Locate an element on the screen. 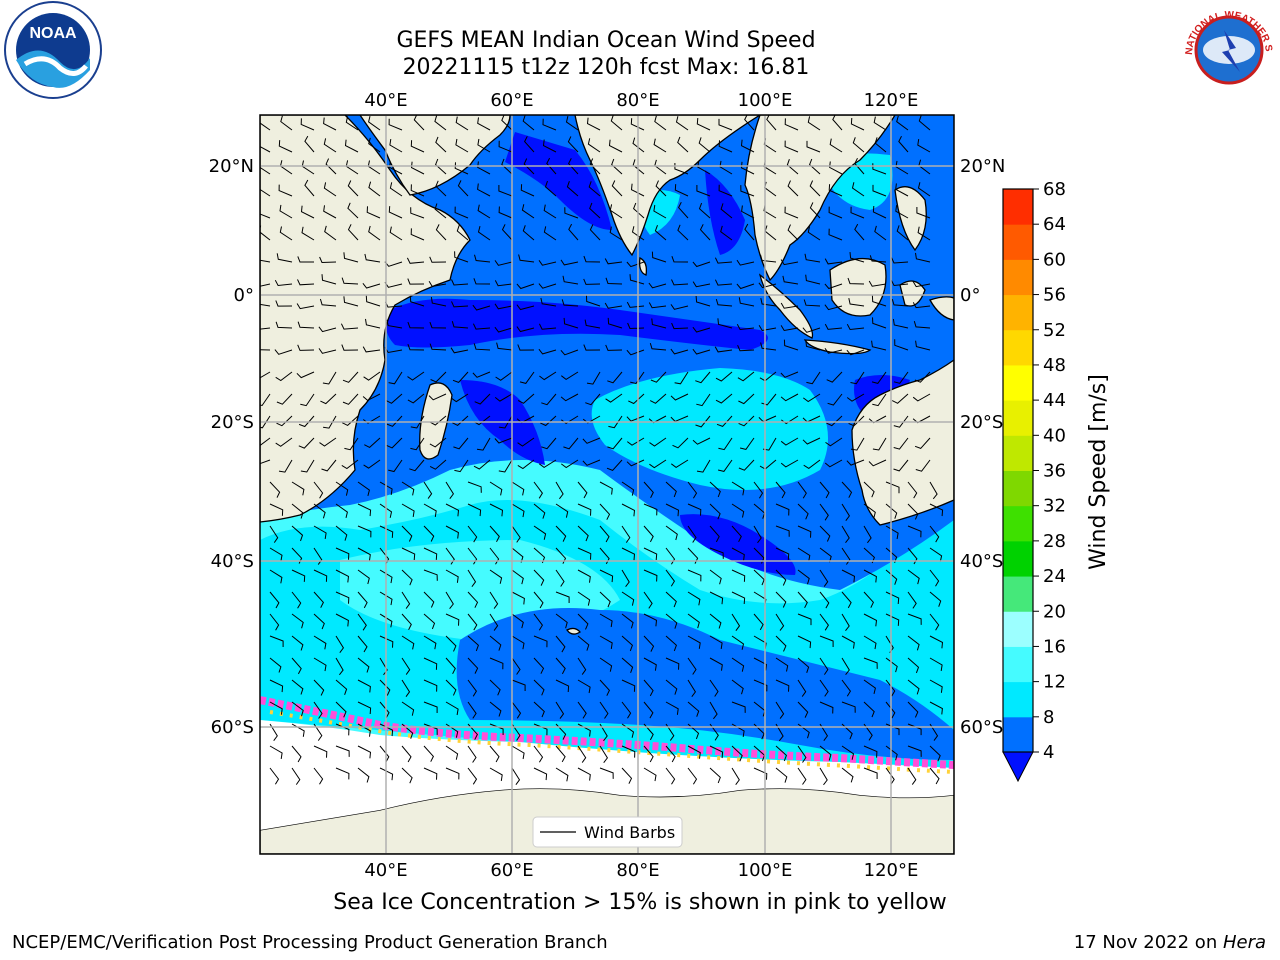  colorbar-tick-label: 68 is located at coordinates (1054, 189).